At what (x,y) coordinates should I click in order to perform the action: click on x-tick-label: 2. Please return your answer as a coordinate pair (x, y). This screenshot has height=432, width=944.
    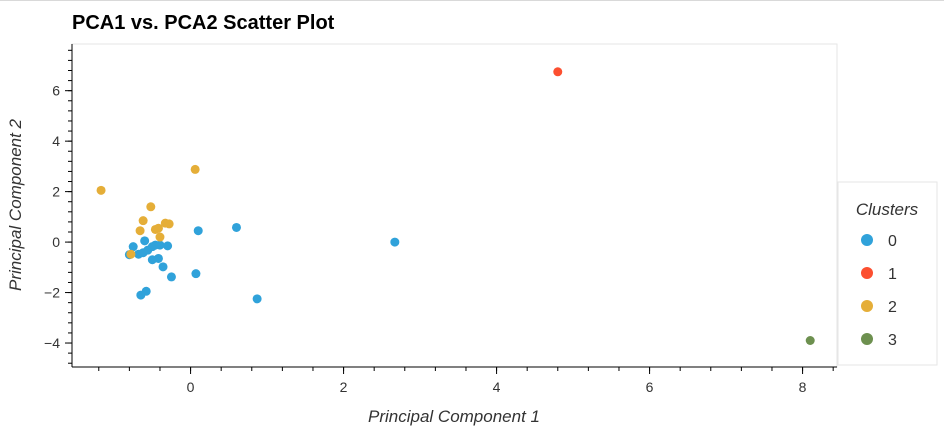
    Looking at the image, I should click on (344, 387).